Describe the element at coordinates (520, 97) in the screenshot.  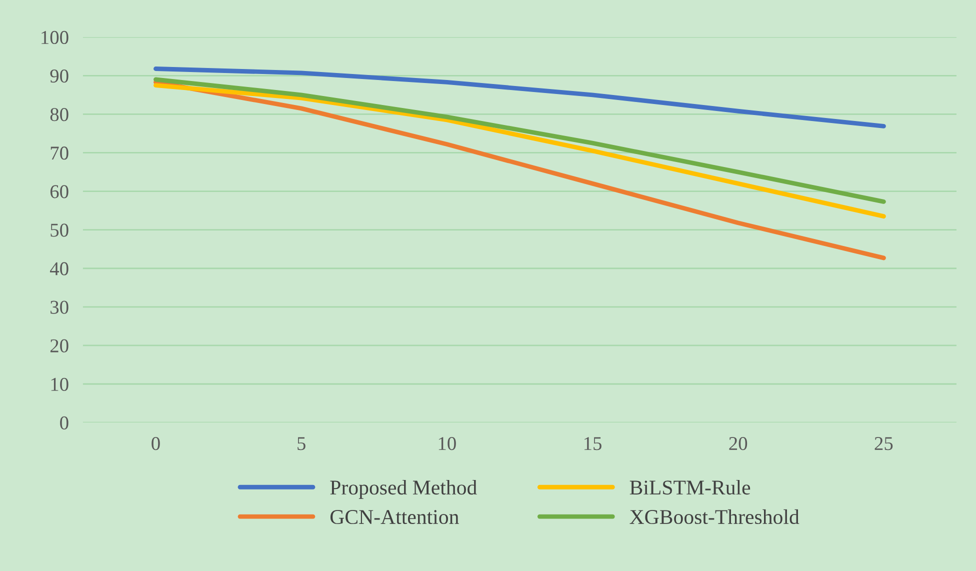
I see `line-series` at that location.